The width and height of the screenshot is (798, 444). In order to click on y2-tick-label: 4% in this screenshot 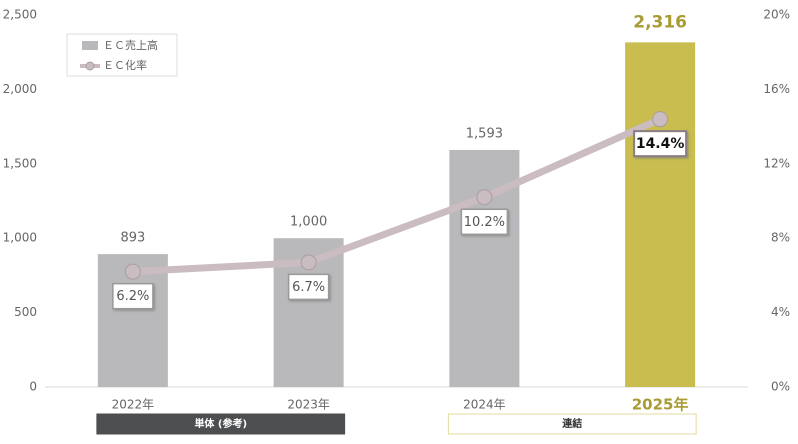, I will do `click(780, 312)`.